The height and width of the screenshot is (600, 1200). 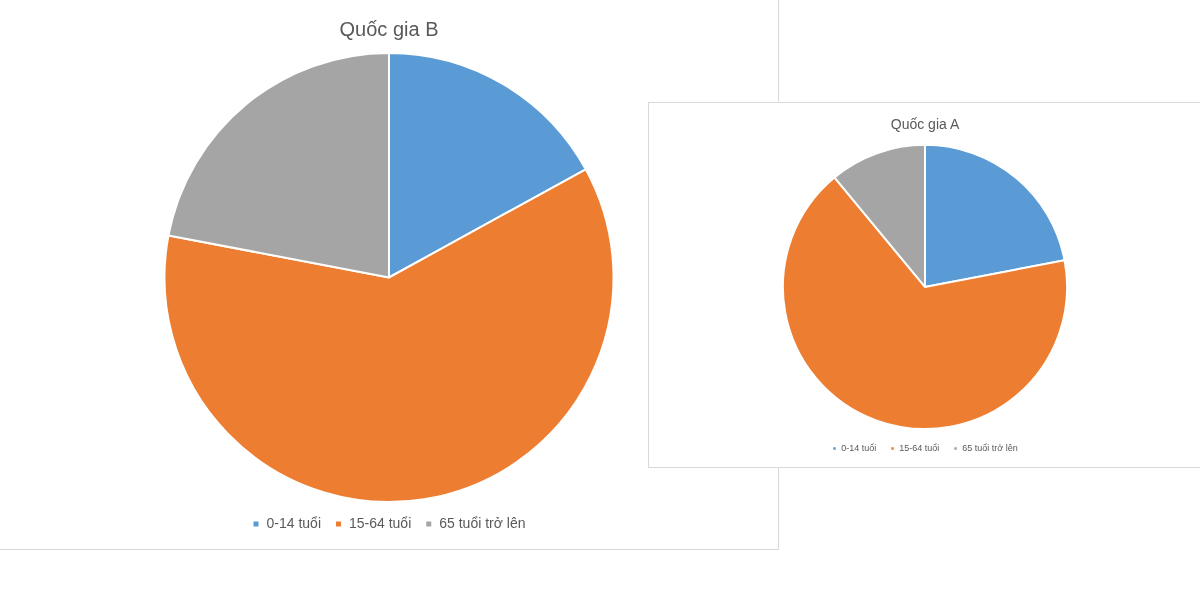 I want to click on chart-title: Quốc gia B, so click(x=389, y=28).